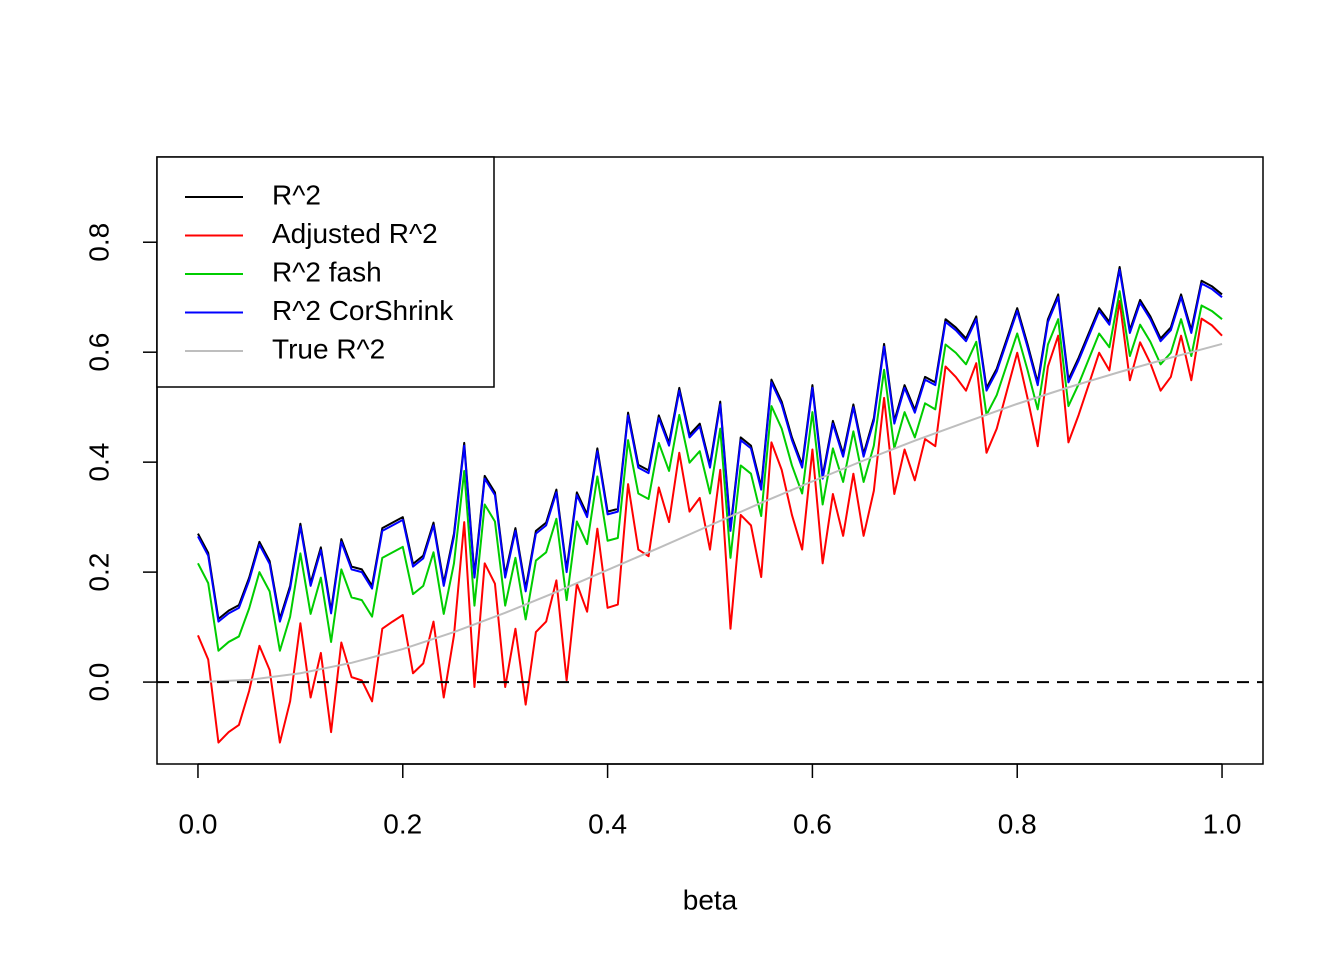  Describe the element at coordinates (296, 194) in the screenshot. I see `legend-label: R^2` at that location.